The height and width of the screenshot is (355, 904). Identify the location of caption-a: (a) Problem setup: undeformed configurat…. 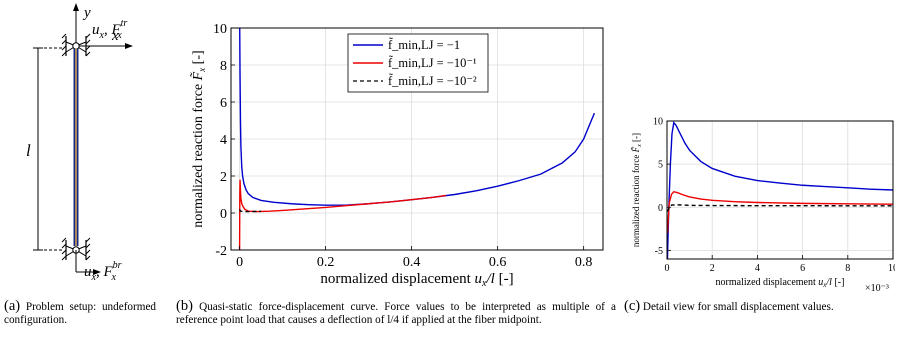
(80, 312).